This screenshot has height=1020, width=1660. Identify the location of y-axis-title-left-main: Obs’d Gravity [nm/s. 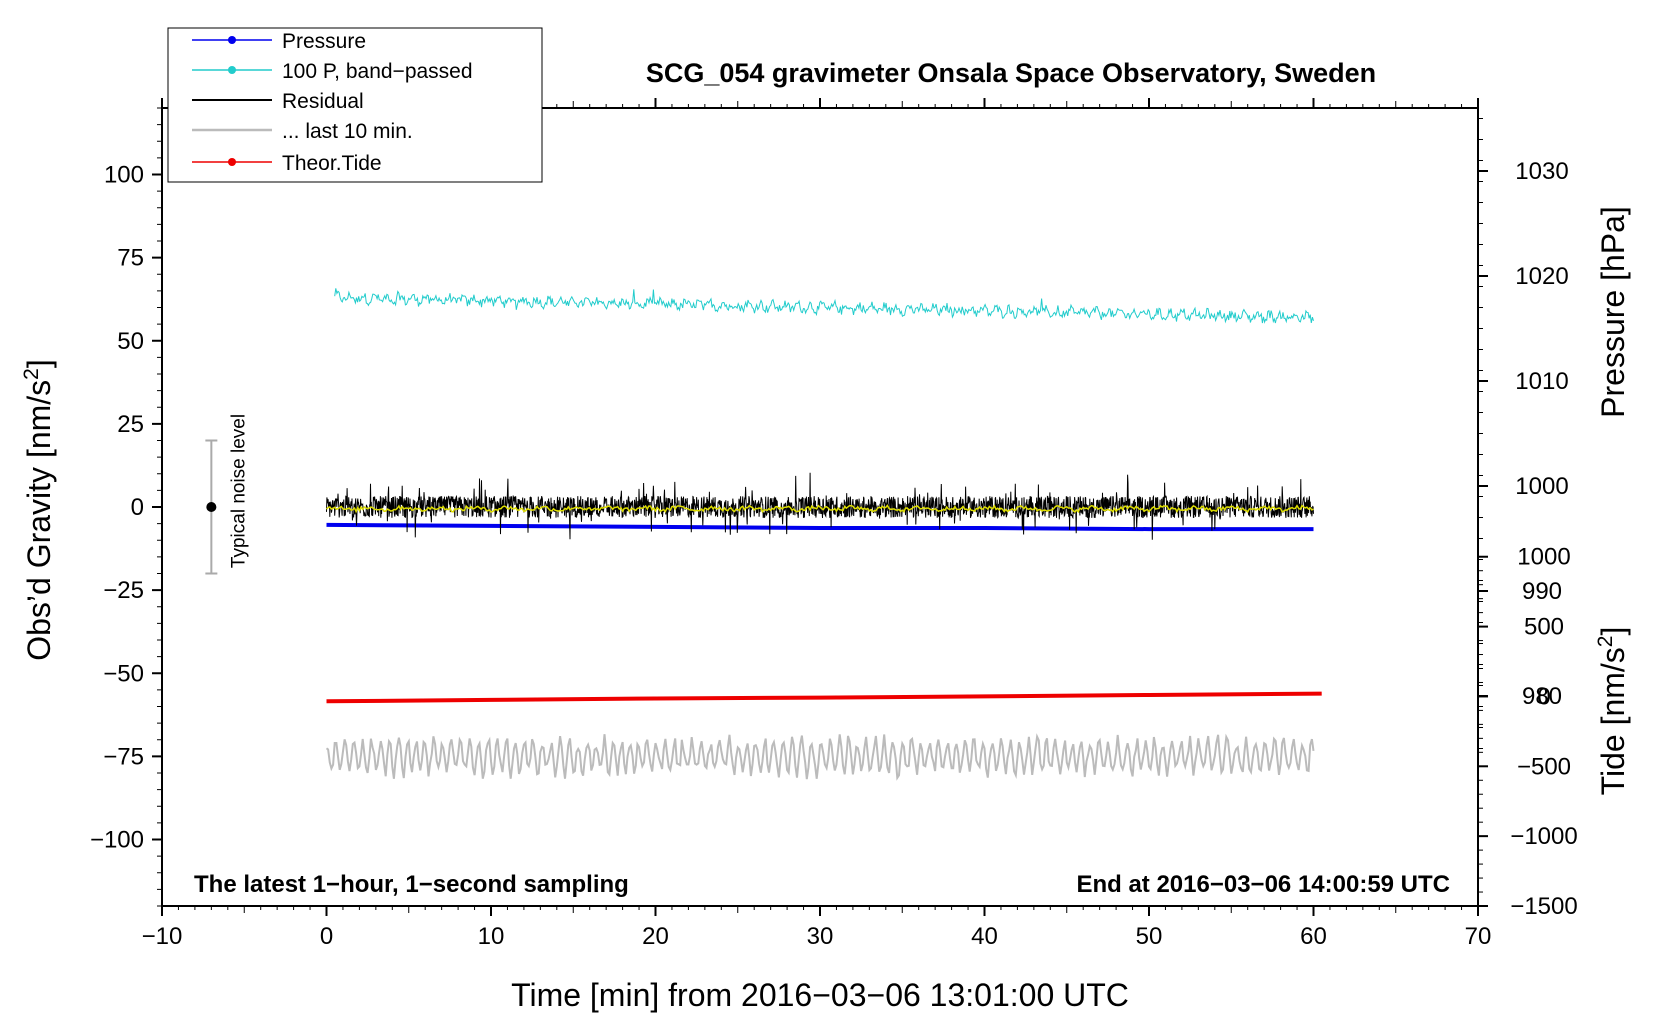
(39, 520).